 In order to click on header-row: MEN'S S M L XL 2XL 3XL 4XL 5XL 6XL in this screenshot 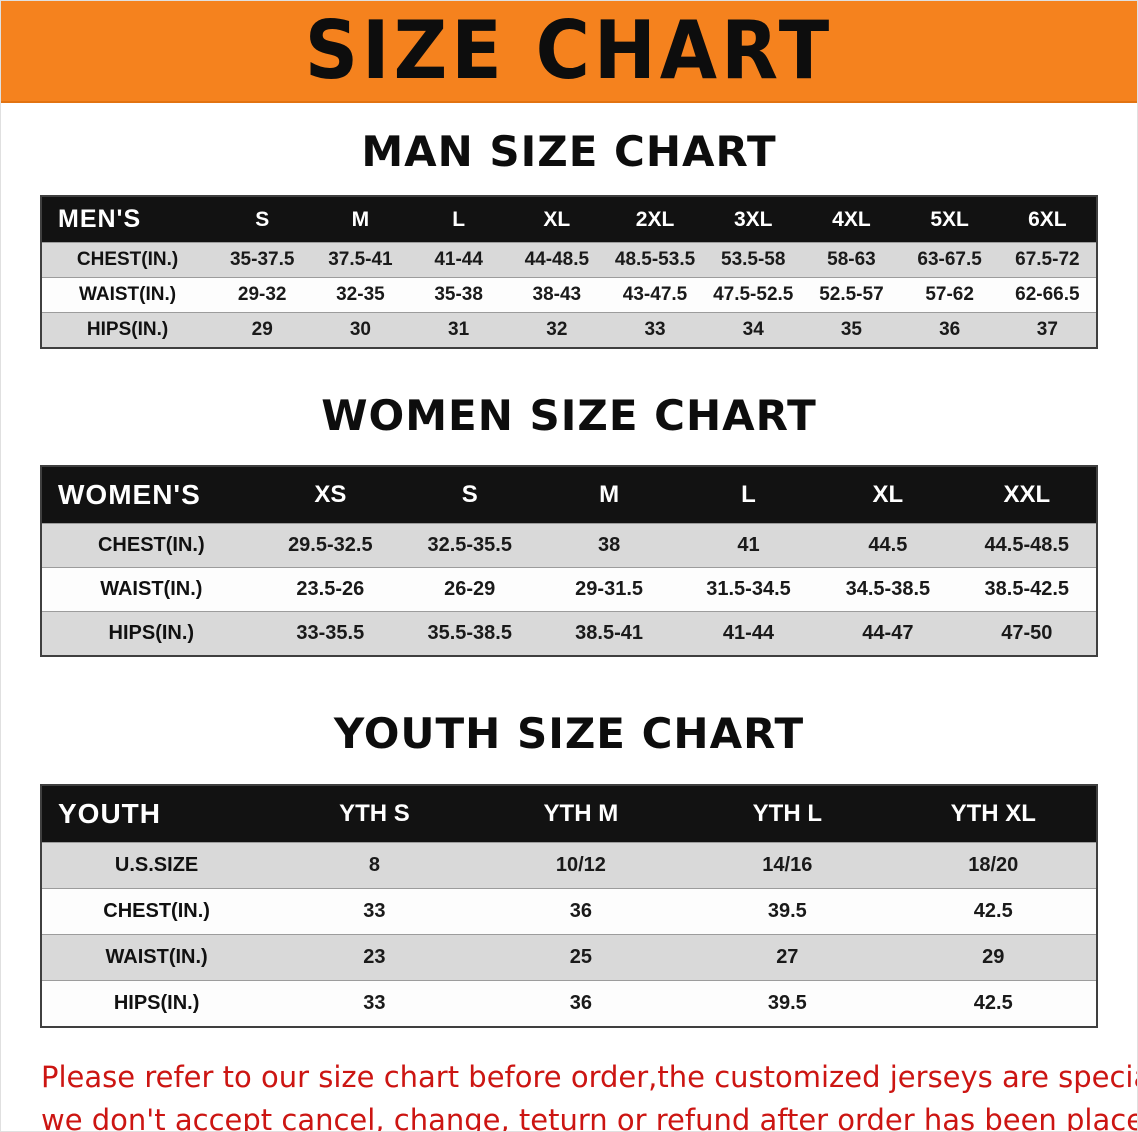, I will do `click(569, 219)`.